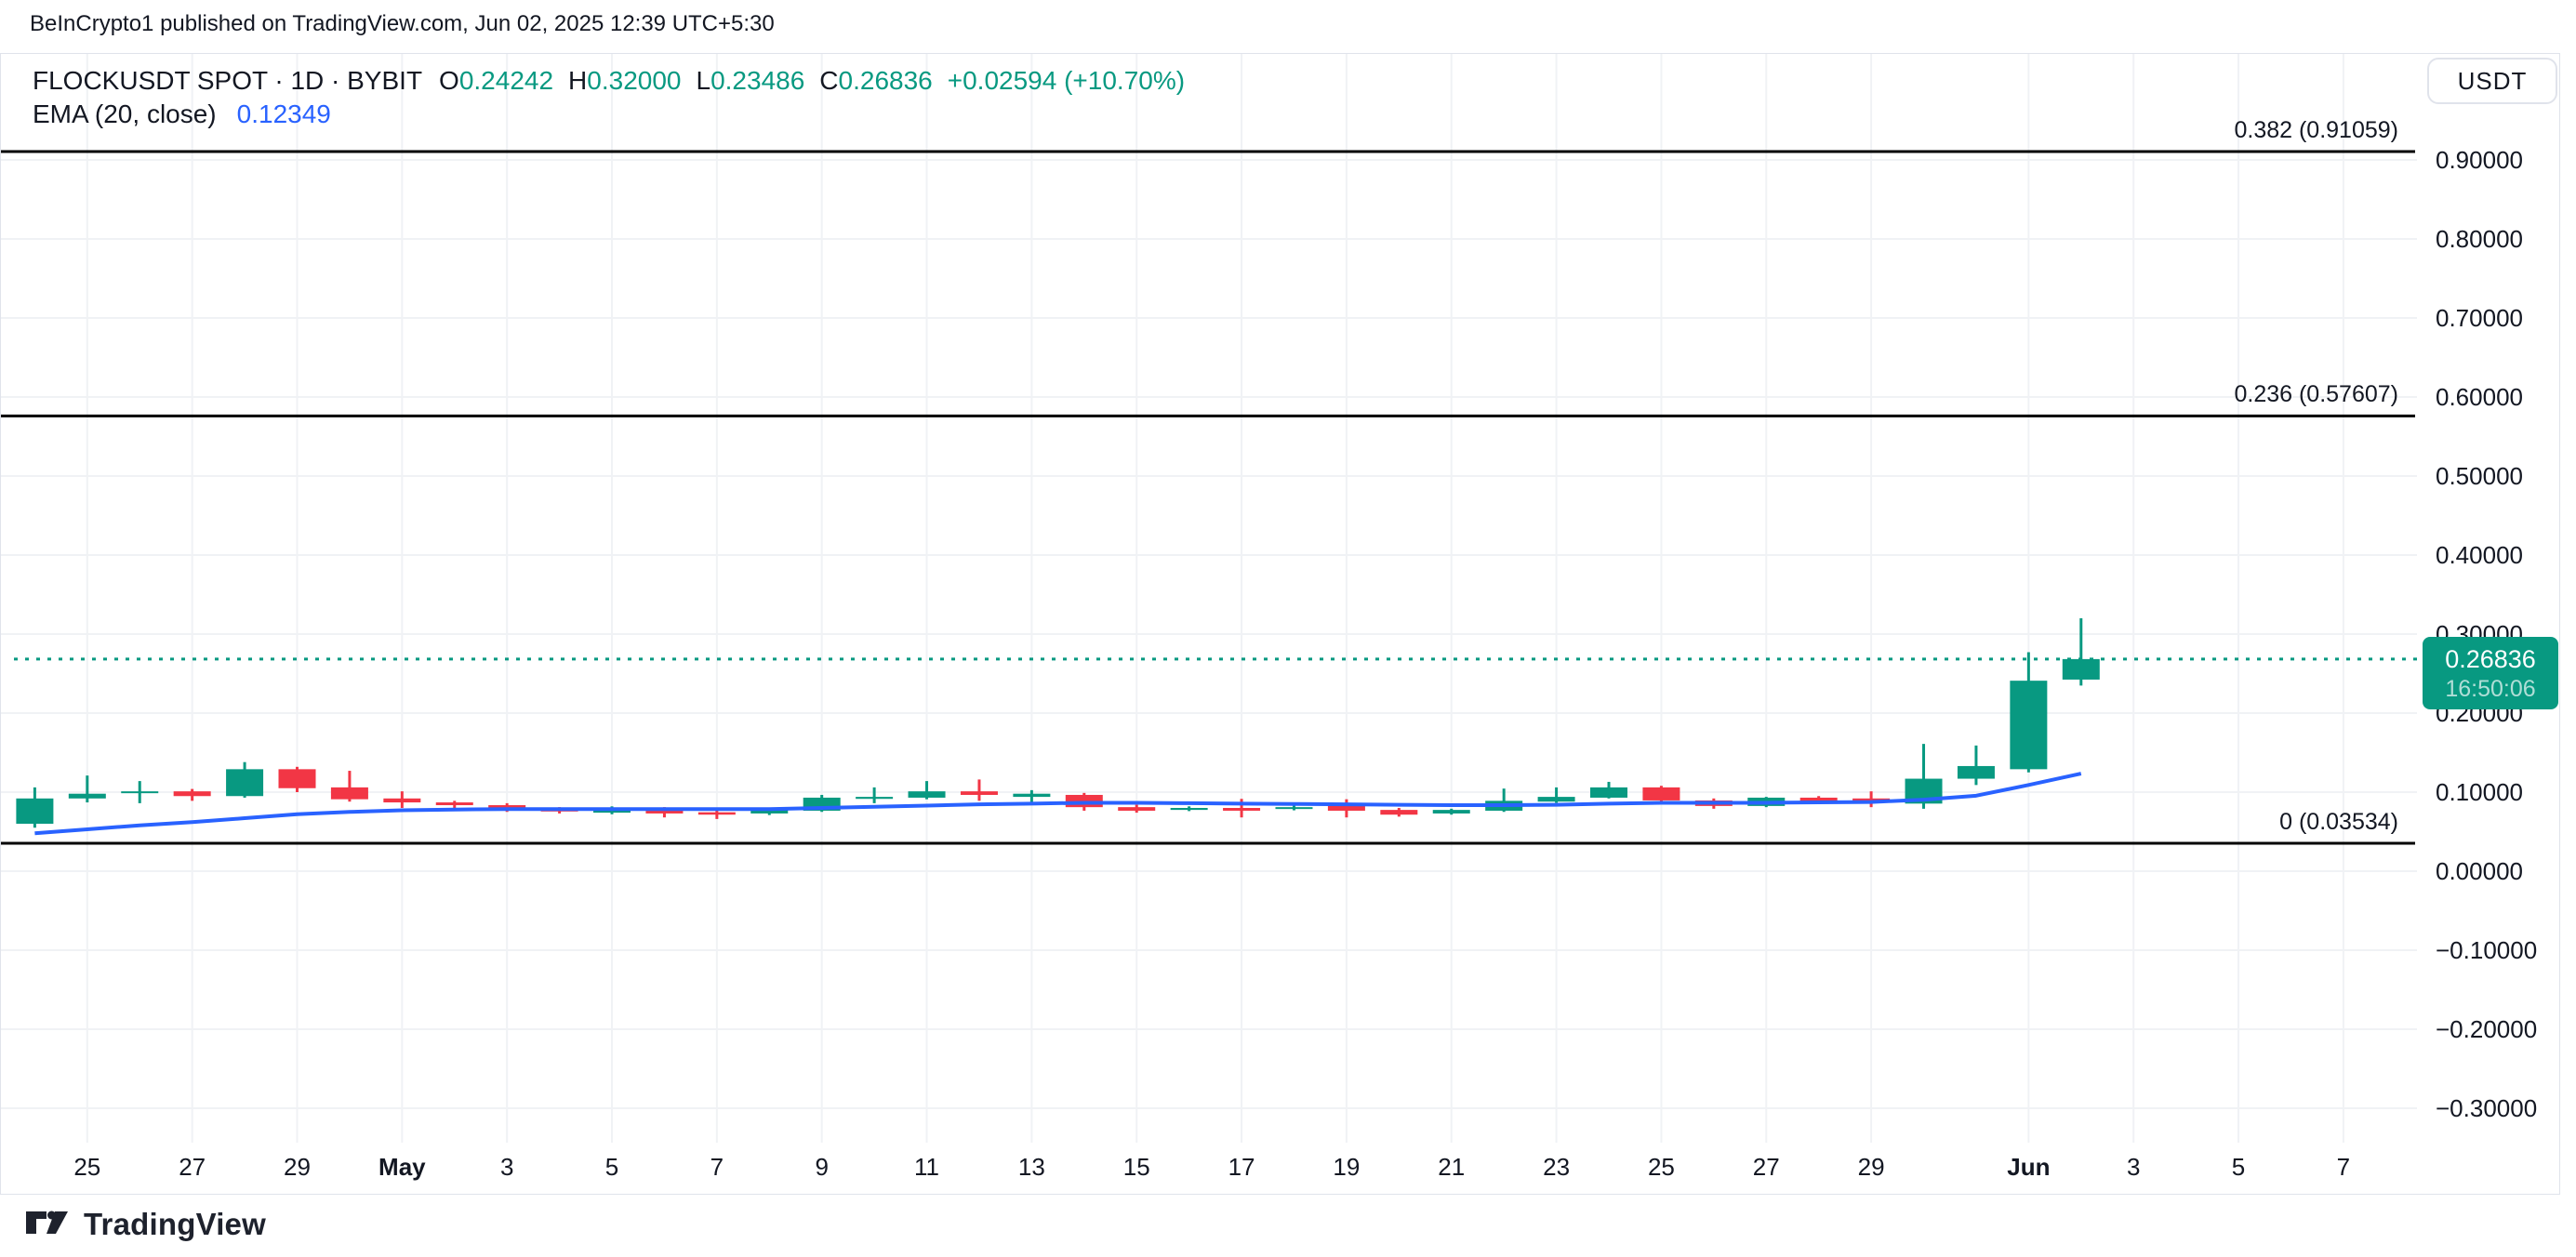 Image resolution: width=2576 pixels, height=1257 pixels. I want to click on price-tick-label: −0.10000, so click(2487, 950).